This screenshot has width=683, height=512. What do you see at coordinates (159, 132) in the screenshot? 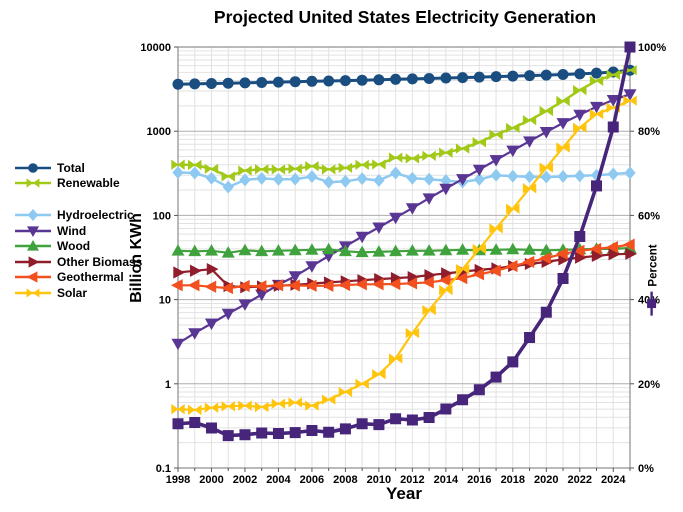
I see `y-axis-tick-label: 1000` at bounding box center [159, 132].